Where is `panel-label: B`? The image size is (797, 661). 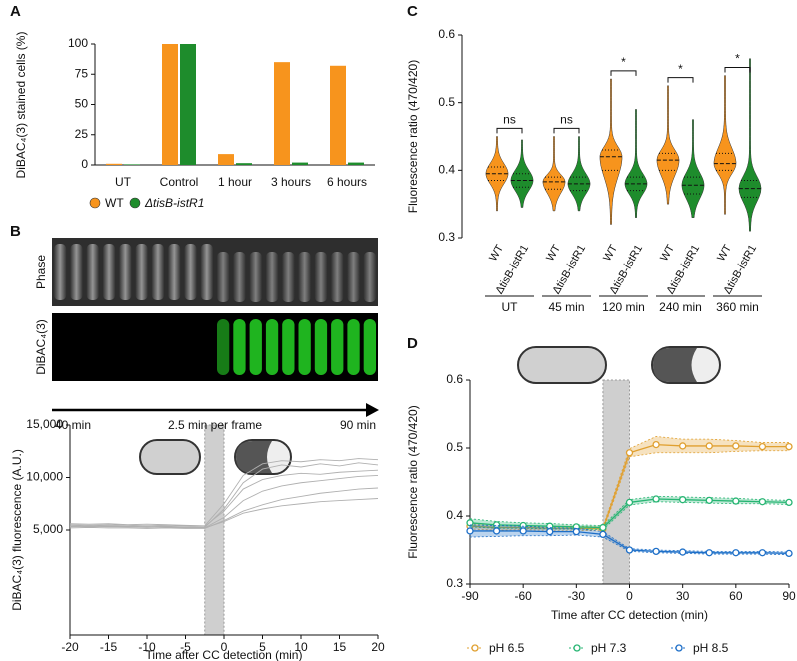
panel-label: B is located at coordinates (15, 231).